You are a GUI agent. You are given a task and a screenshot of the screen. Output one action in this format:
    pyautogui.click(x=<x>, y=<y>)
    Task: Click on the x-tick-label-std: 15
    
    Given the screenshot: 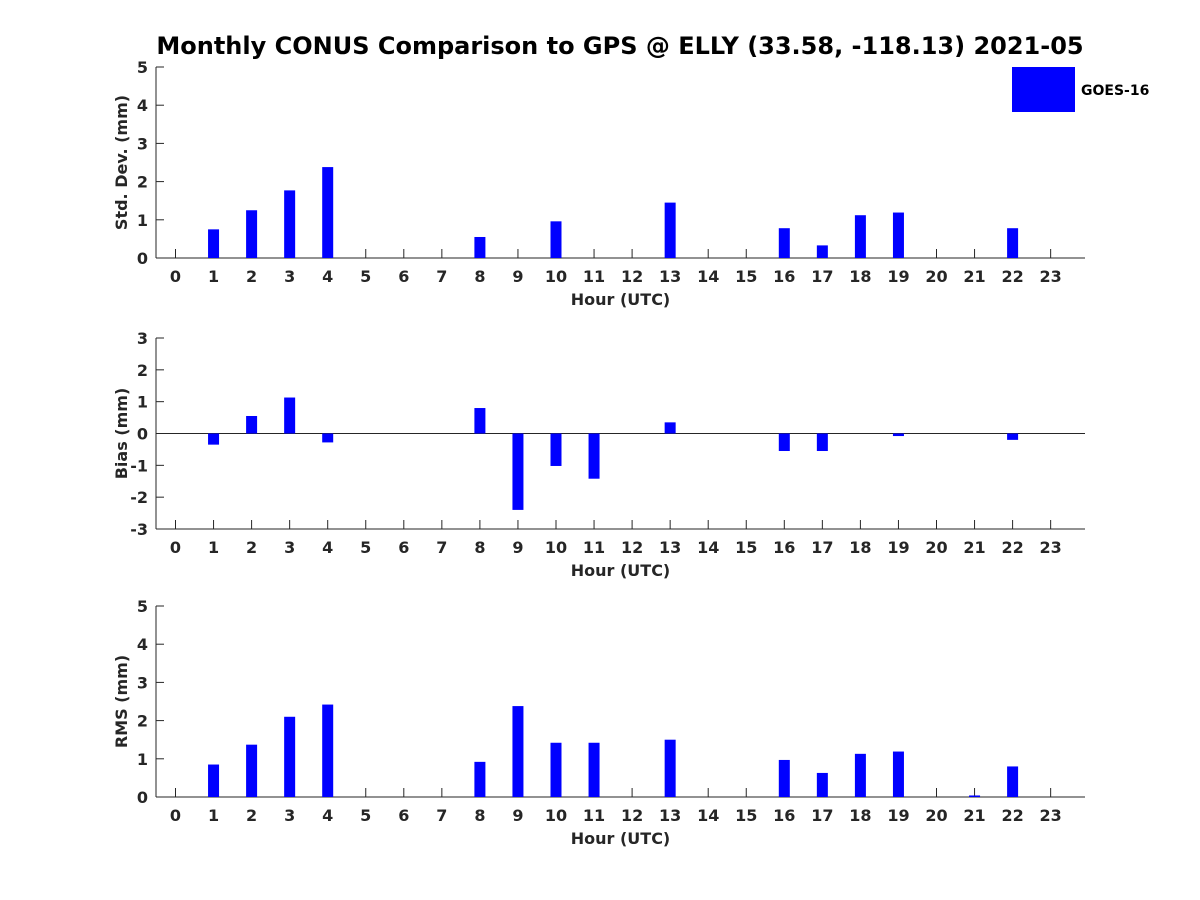 What is the action you would take?
    pyautogui.click(x=746, y=276)
    